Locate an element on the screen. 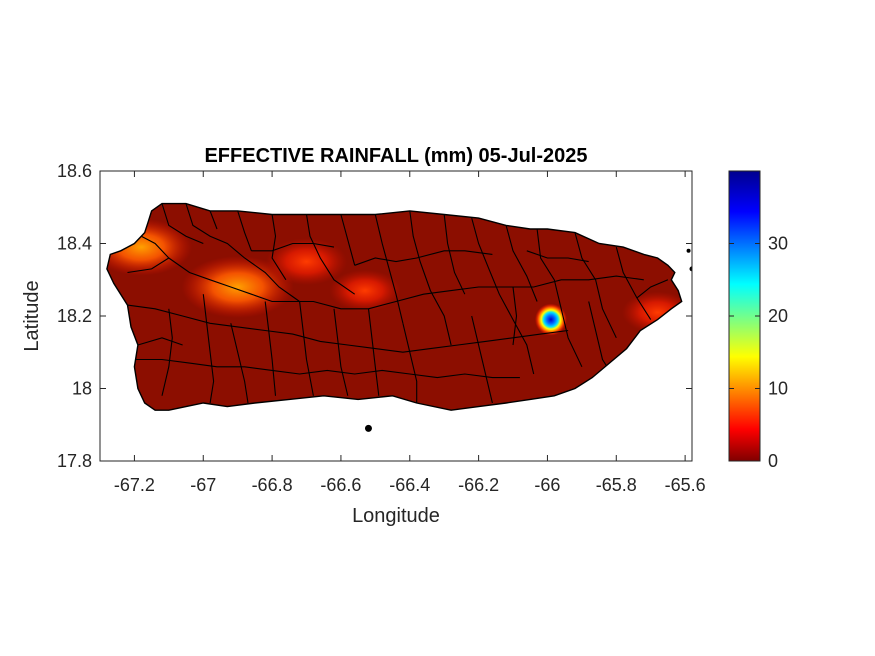  x-tick-label: -66.2 is located at coordinates (478, 485).